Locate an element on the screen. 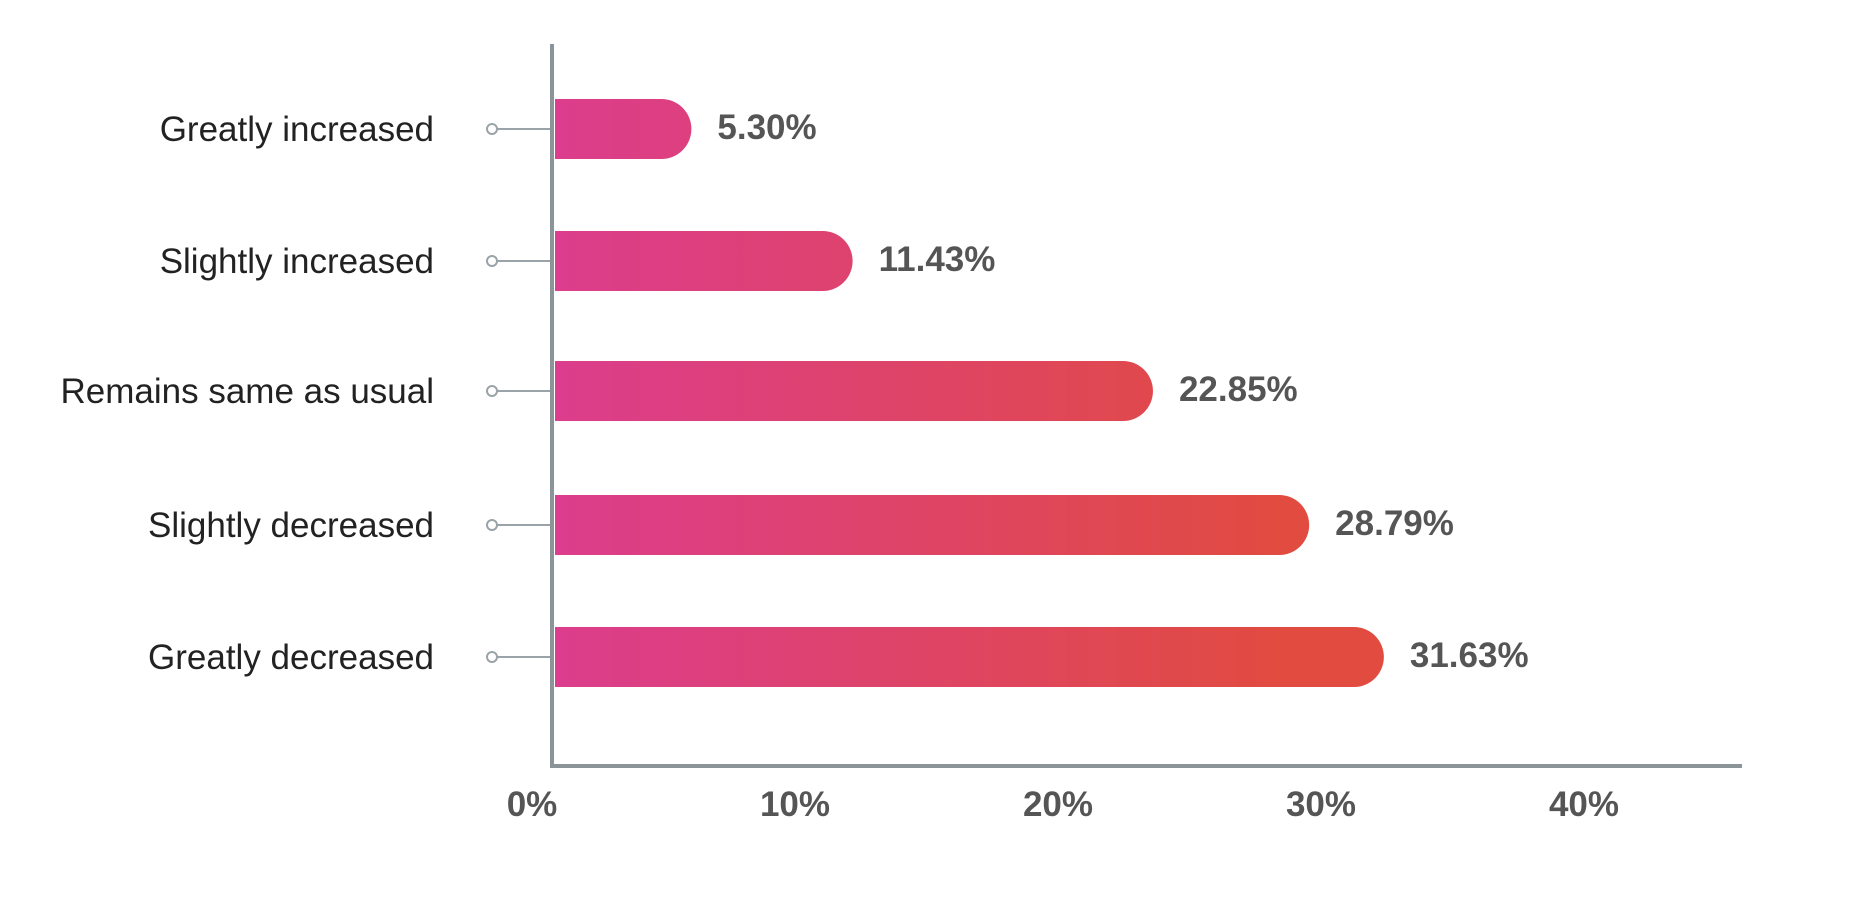 The width and height of the screenshot is (1856, 922). category-label: Slightly increased is located at coordinates (297, 261).